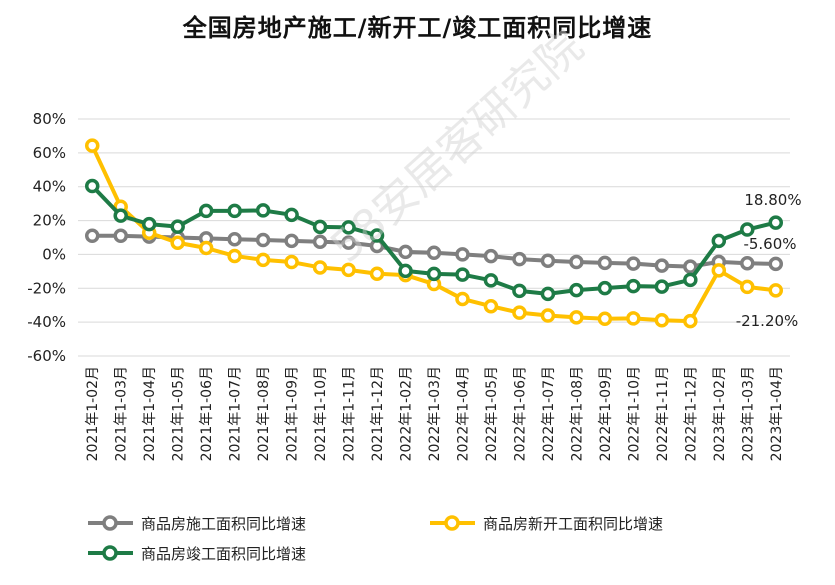 The height and width of the screenshot is (585, 835). I want to click on x-tick-label: 2021年1-03月, so click(122, 413).